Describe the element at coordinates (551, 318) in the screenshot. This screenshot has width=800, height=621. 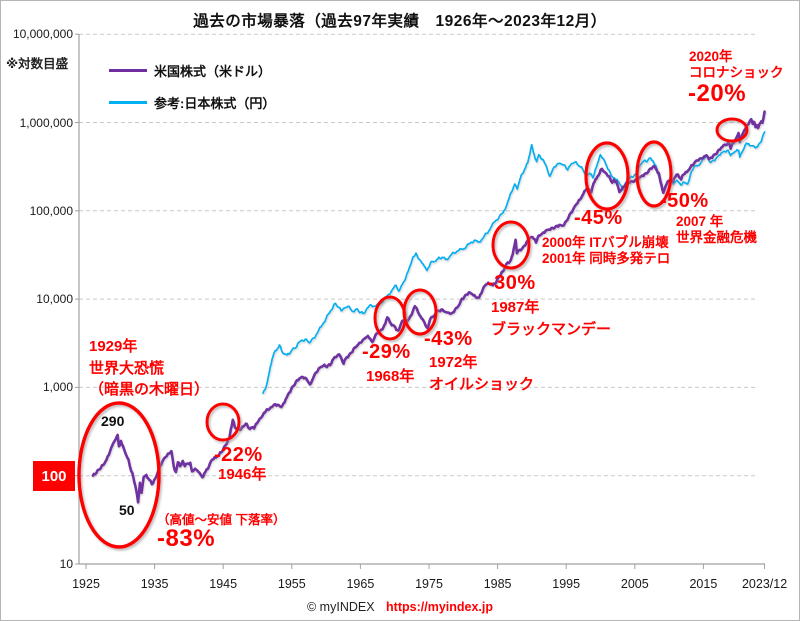
I see `label-1987-blackmonday: 1987年 ブラックマンデー` at that location.